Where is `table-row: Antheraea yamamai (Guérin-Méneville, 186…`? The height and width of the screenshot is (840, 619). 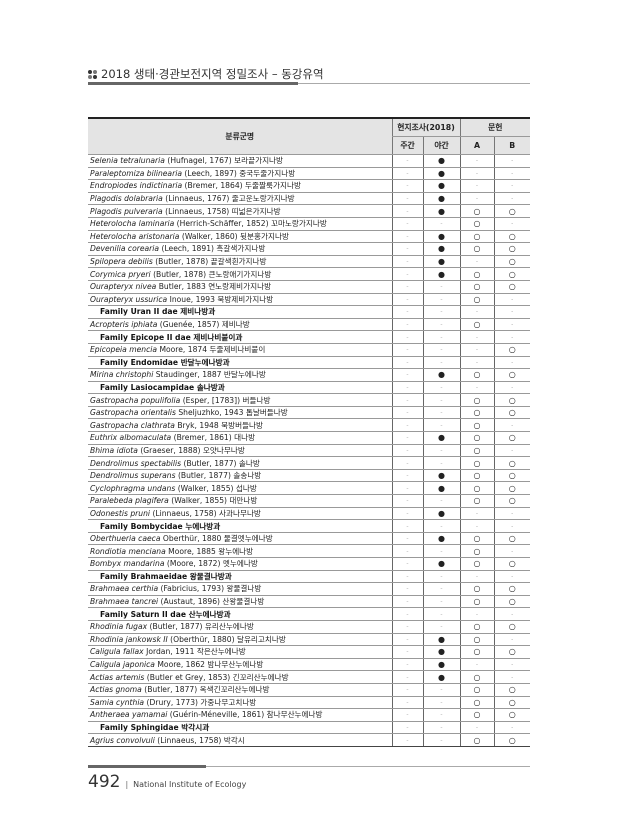
table-row: Antheraea yamamai (Guérin-Méneville, 186… is located at coordinates (309, 715).